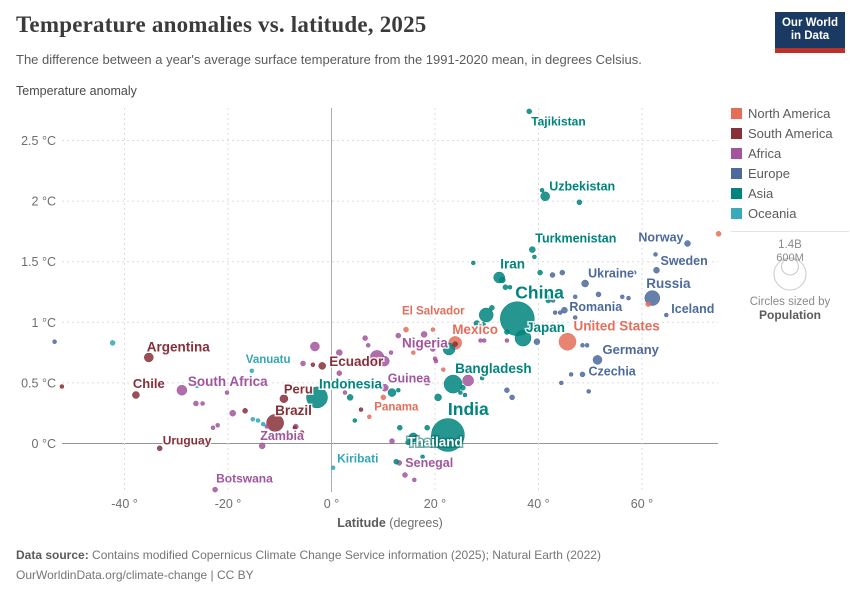 The image size is (850, 600). I want to click on country-label-iran: Iran, so click(513, 264).